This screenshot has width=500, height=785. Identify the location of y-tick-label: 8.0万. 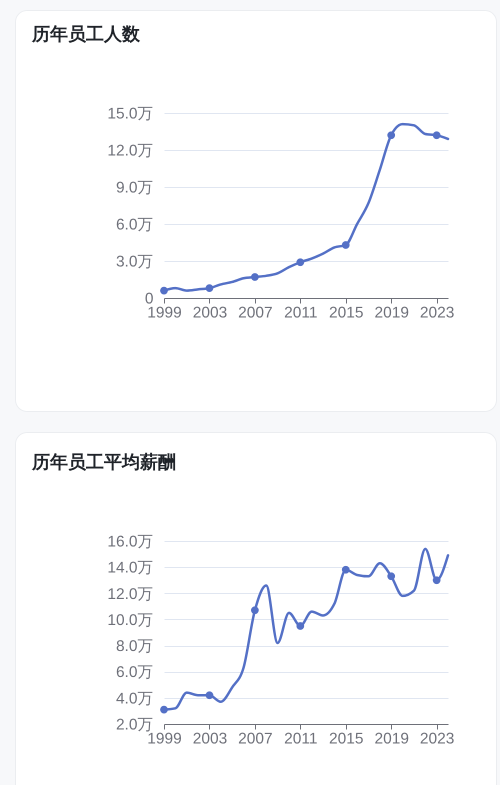
(135, 647).